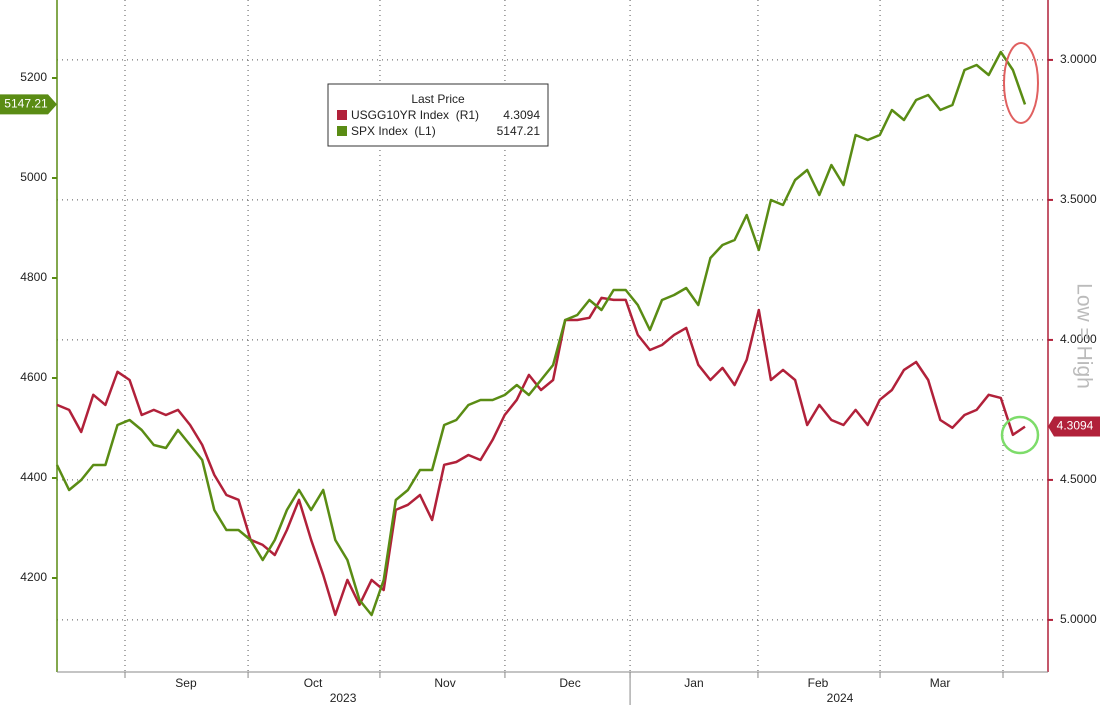  What do you see at coordinates (521, 115) in the screenshot?
I see `legend-value: 4.3094` at bounding box center [521, 115].